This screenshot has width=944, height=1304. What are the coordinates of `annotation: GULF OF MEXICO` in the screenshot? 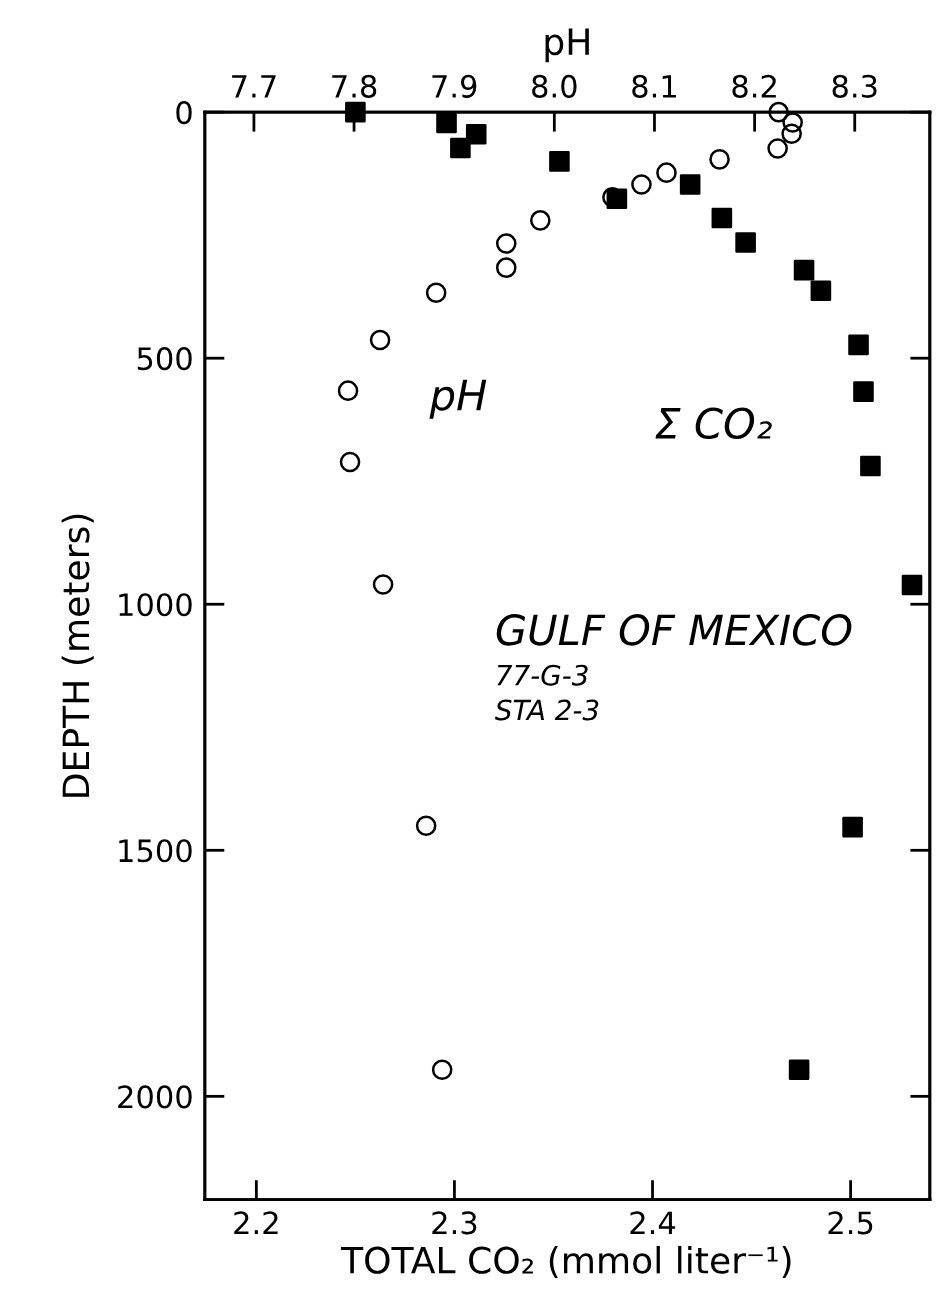 It's located at (674, 630).